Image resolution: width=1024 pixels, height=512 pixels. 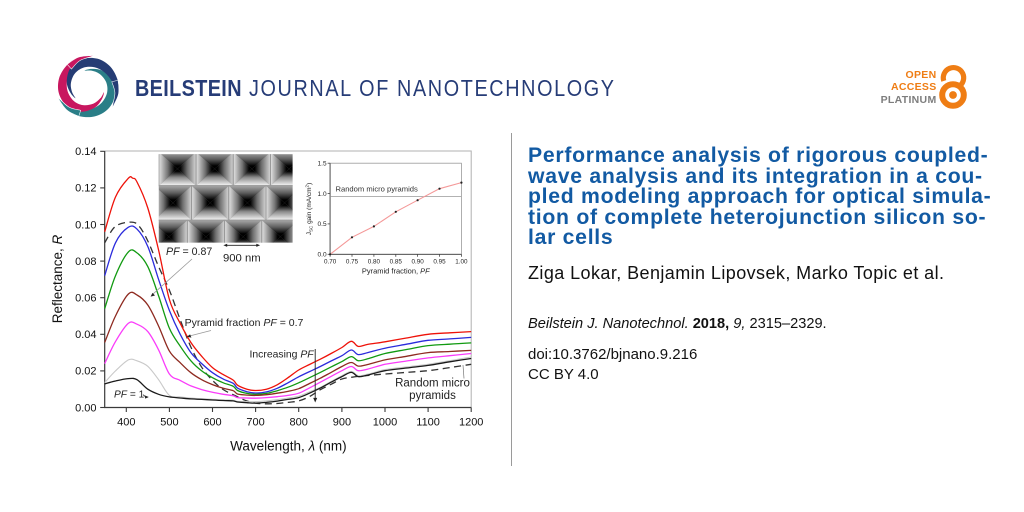 What do you see at coordinates (396, 261) in the screenshot?
I see `svg-text: 0.85` at bounding box center [396, 261].